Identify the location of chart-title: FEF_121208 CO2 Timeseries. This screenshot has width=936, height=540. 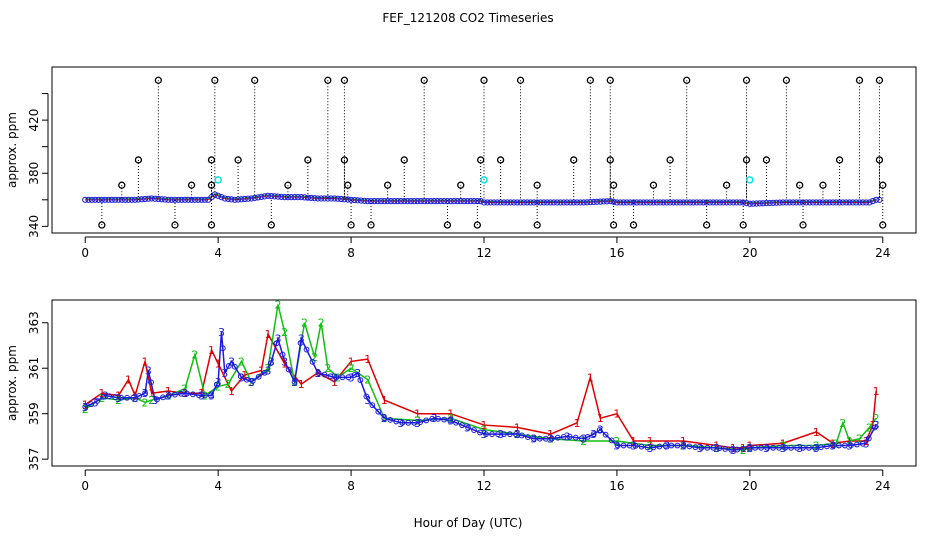
(467, 18).